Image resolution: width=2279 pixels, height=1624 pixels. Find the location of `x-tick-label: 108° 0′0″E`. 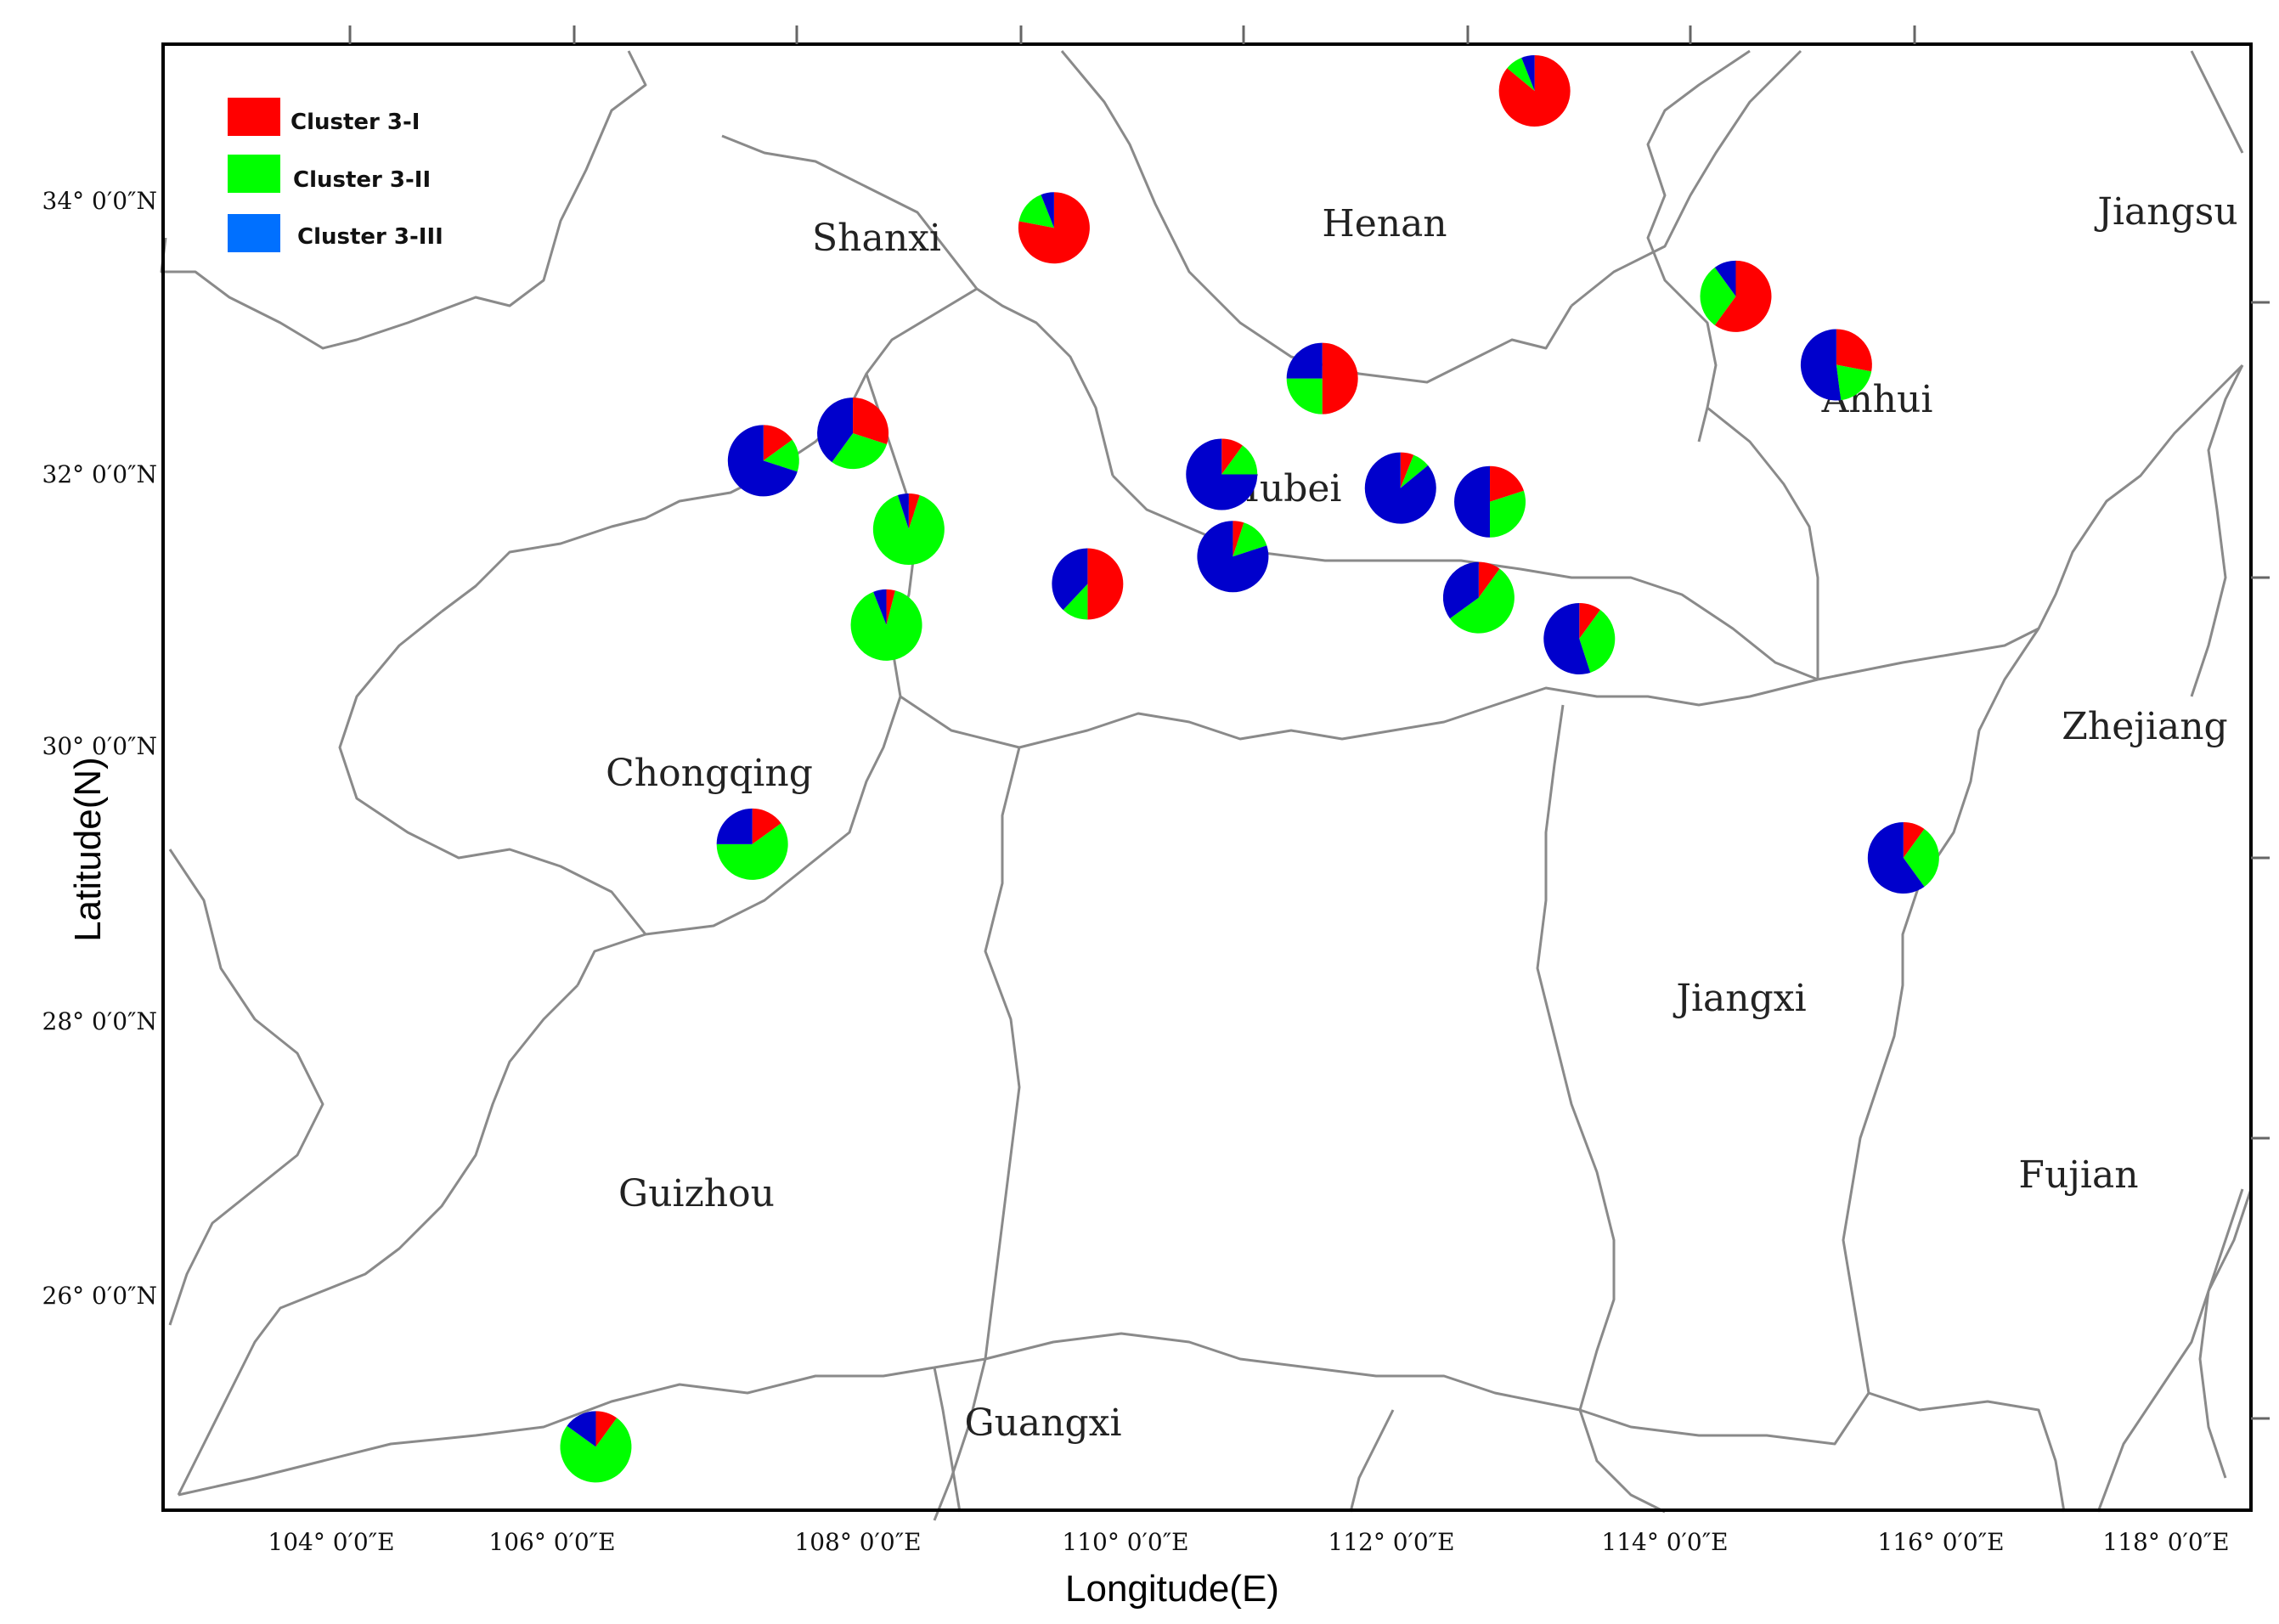

x-tick-label: 108° 0′0″E is located at coordinates (857, 1542).